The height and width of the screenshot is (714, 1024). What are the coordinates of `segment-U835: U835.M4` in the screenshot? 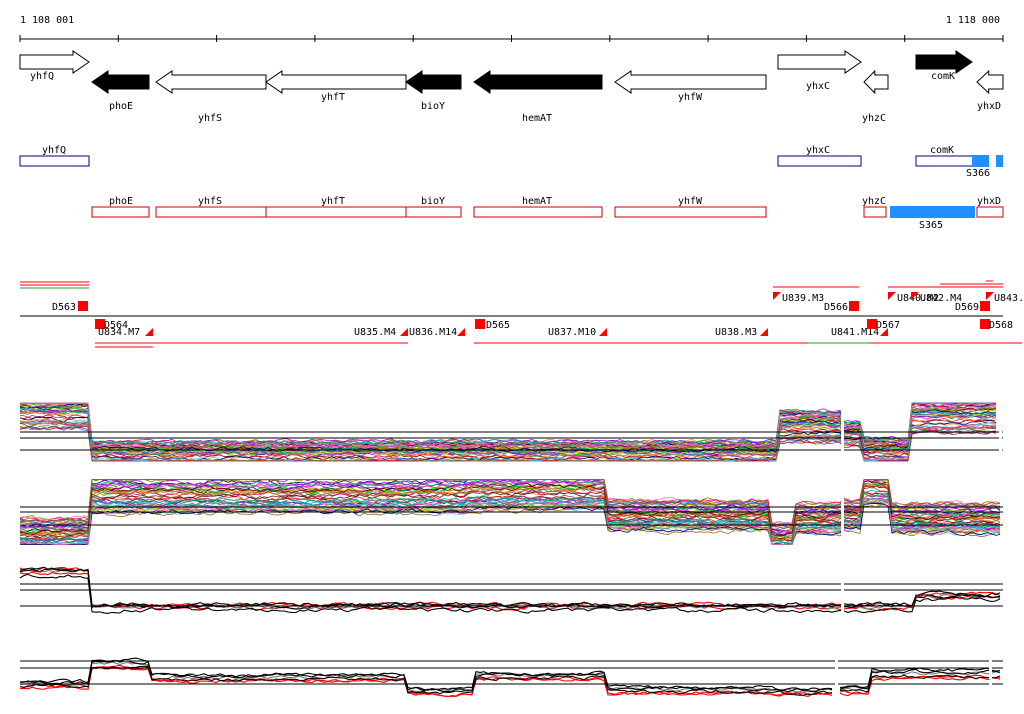 It's located at (381, 332).